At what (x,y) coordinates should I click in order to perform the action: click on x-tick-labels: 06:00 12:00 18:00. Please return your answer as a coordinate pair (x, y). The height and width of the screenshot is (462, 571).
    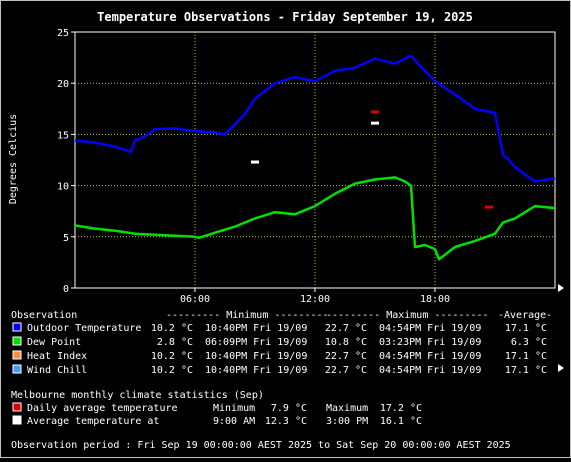
    Looking at the image, I should click on (315, 296).